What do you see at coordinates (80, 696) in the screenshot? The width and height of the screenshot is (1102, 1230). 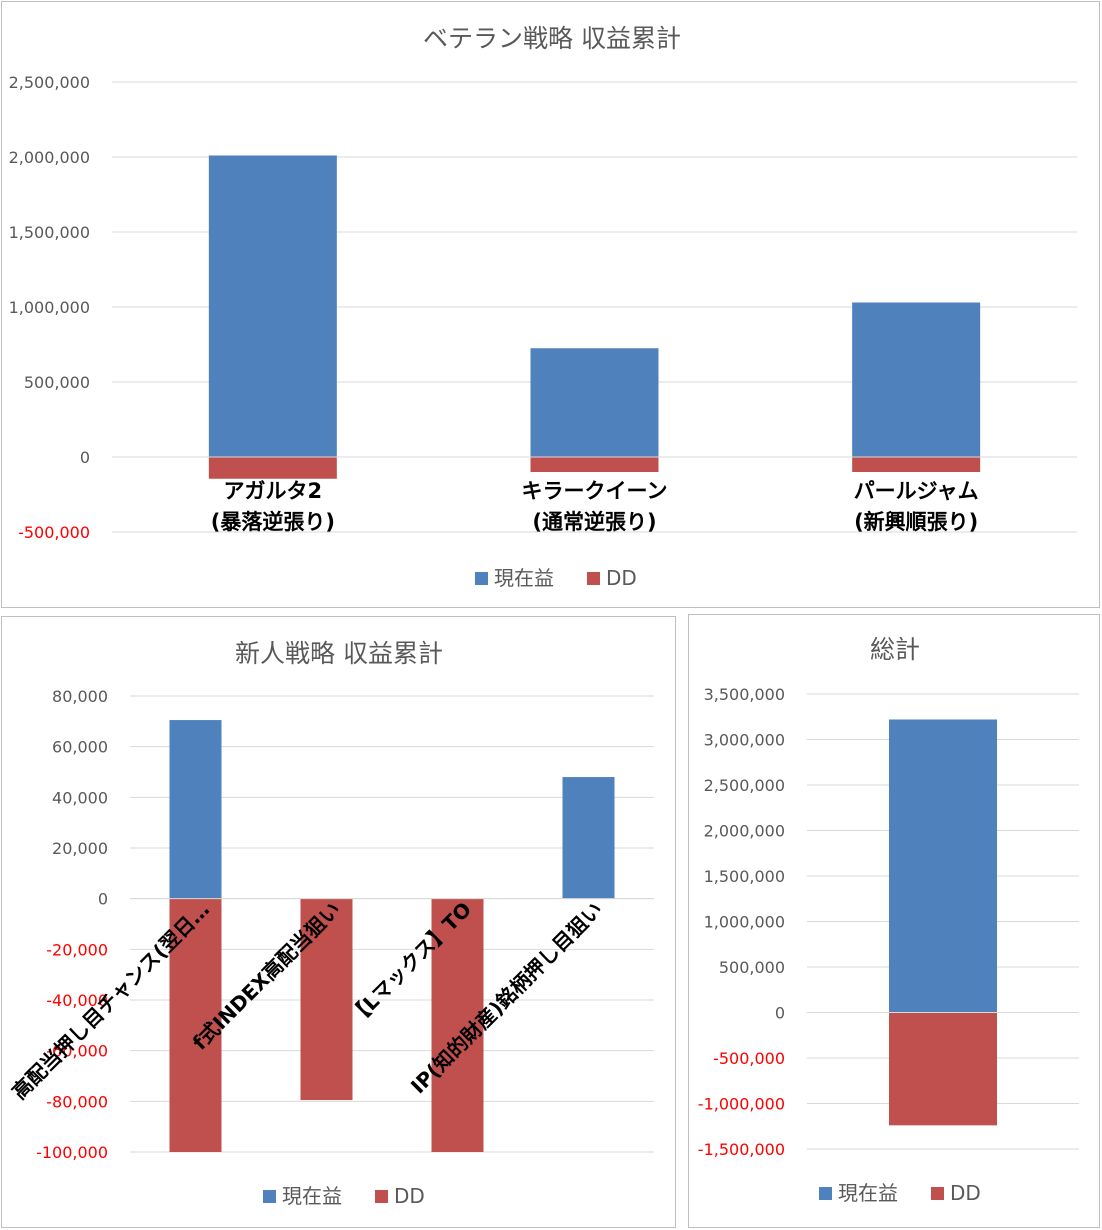 I see `y-tick-label: 80,000` at bounding box center [80, 696].